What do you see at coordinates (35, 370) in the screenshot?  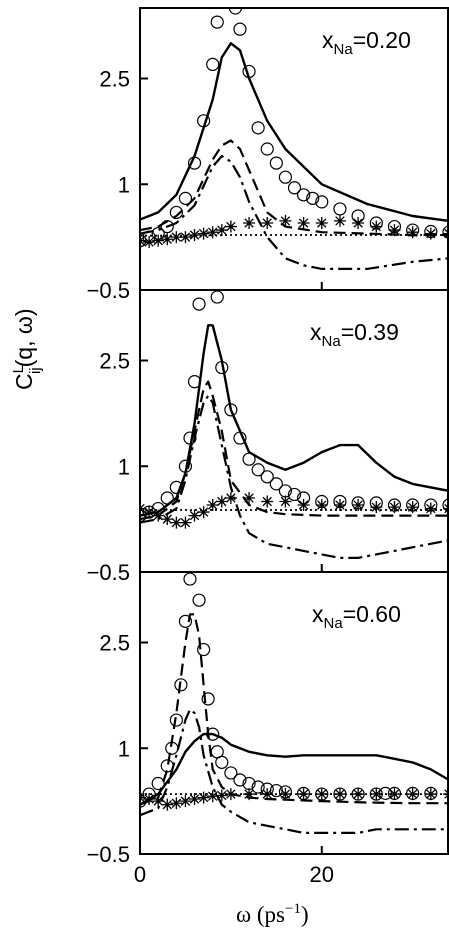 I see `y-axis-label-sub: ij` at bounding box center [35, 370].